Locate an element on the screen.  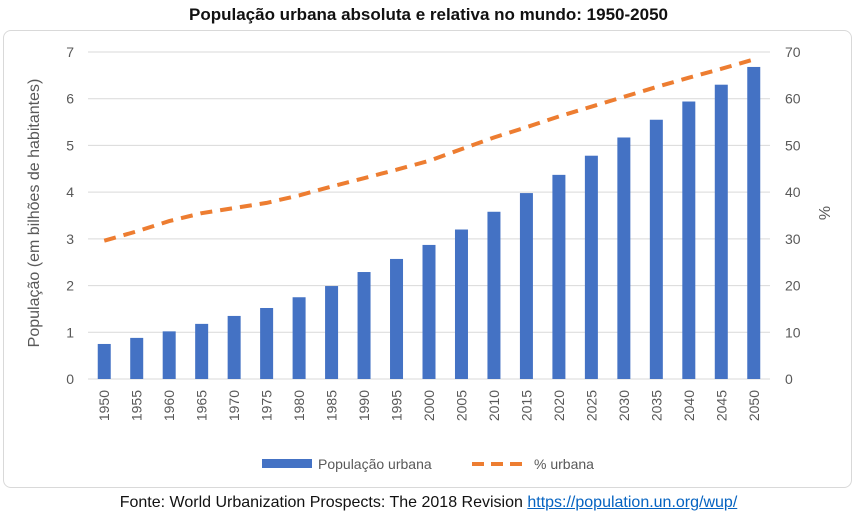
bar-2025 is located at coordinates (591, 267).